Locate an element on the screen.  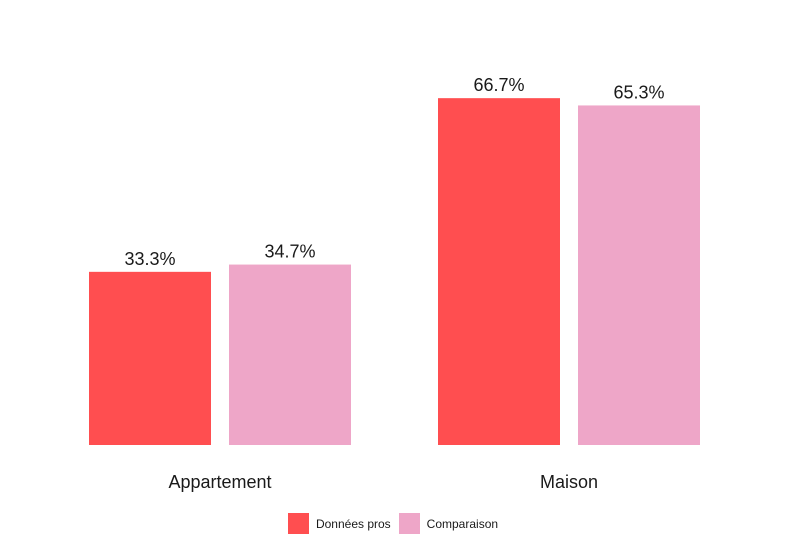
data-label-appartement-series-1: 33.3% is located at coordinates (149, 259).